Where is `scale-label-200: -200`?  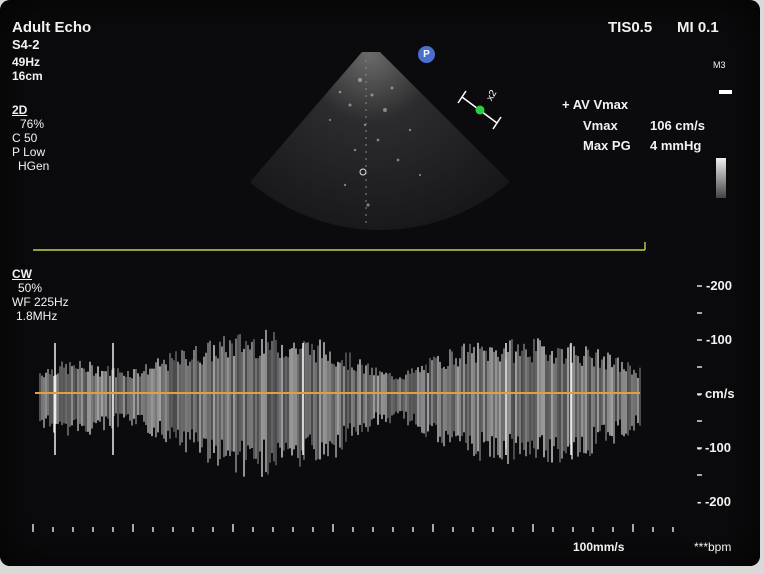
scale-label-200: -200 is located at coordinates (719, 285).